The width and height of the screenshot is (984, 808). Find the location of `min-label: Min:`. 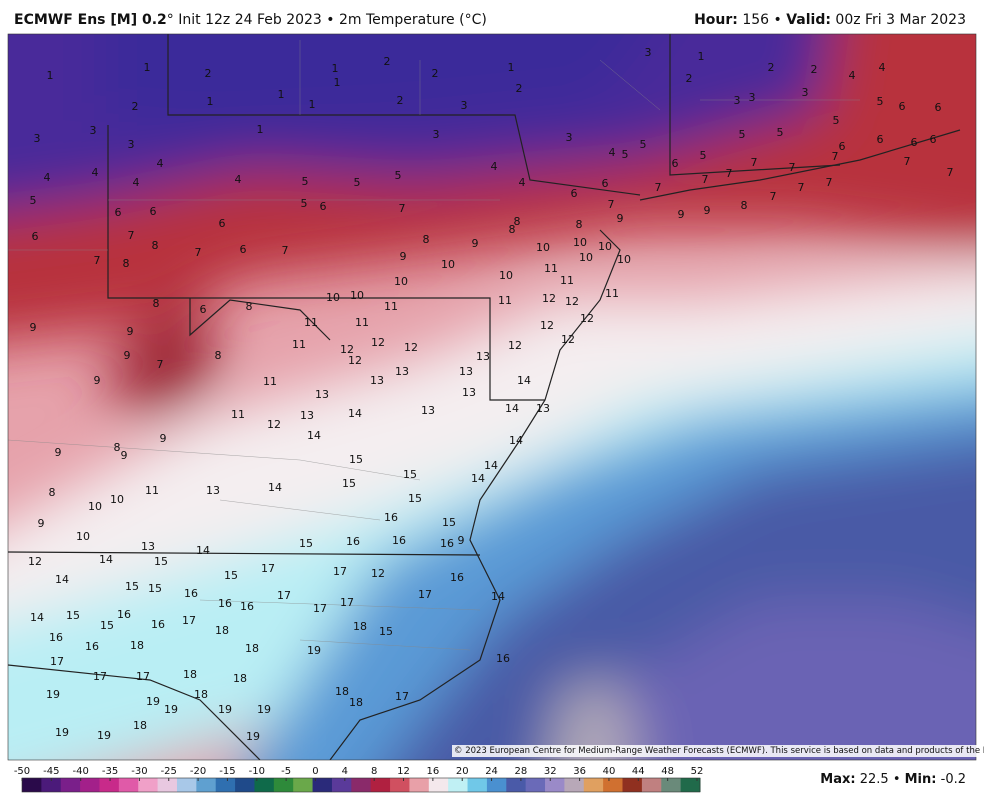

min-label: Min: is located at coordinates (920, 779).